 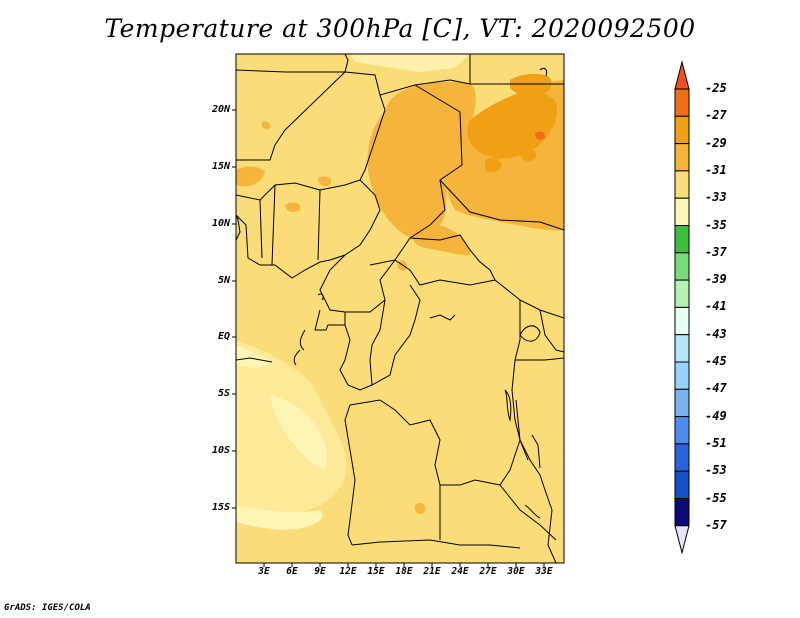 What do you see at coordinates (254, 356) in the screenshot?
I see `field-cold-gulf-patch` at bounding box center [254, 356].